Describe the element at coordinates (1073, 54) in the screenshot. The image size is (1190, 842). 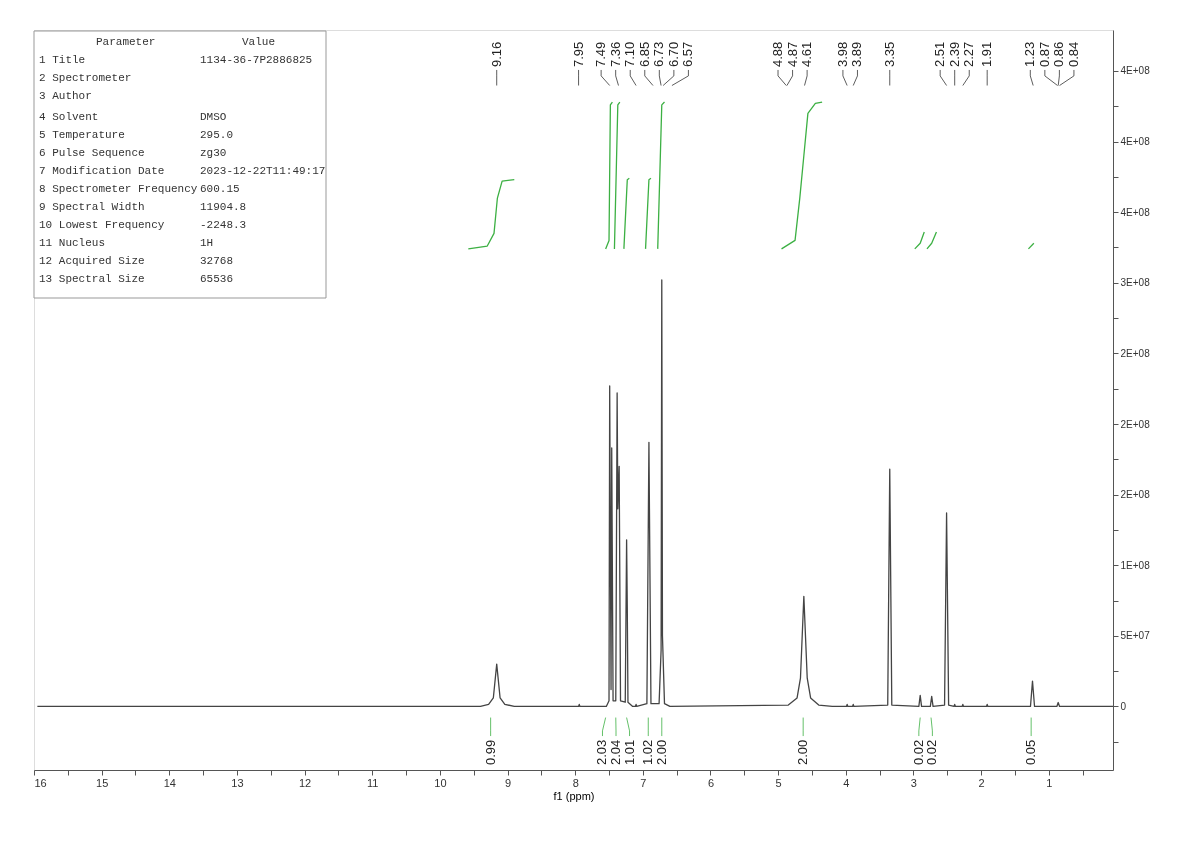
I see `annotation: 0.84` at that location.